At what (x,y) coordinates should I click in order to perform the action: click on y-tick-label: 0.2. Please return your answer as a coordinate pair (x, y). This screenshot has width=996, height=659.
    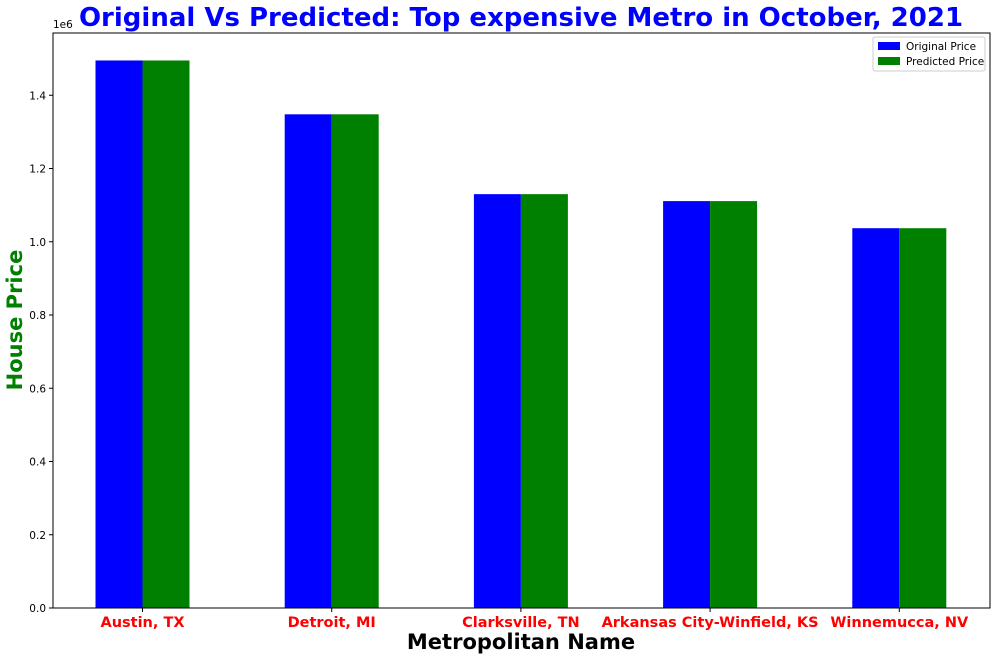
    Looking at the image, I should click on (37, 536).